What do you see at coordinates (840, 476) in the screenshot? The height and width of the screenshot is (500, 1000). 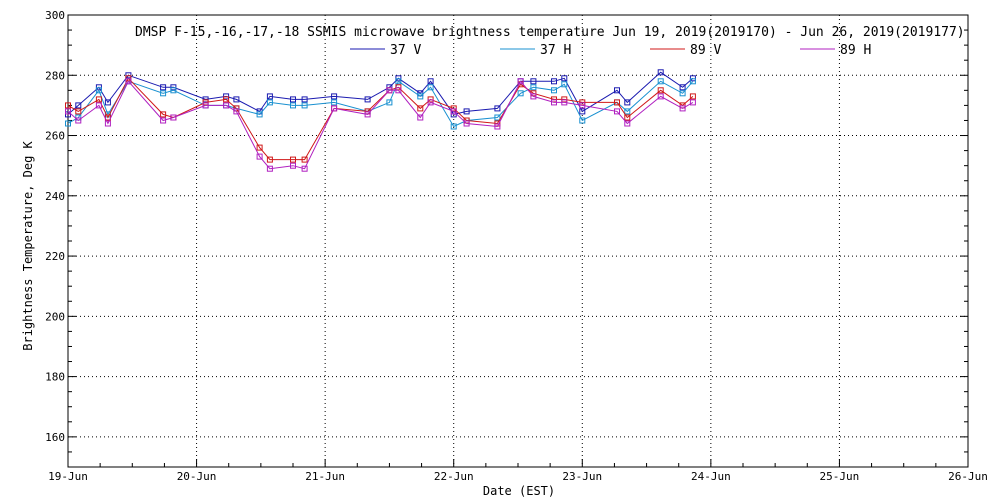 I see `x-tick-label: 25-Jun` at bounding box center [840, 476].